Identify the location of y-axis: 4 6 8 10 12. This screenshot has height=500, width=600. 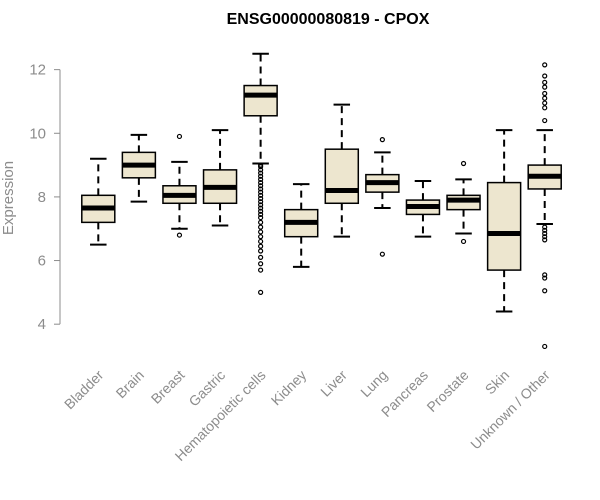
(45, 197).